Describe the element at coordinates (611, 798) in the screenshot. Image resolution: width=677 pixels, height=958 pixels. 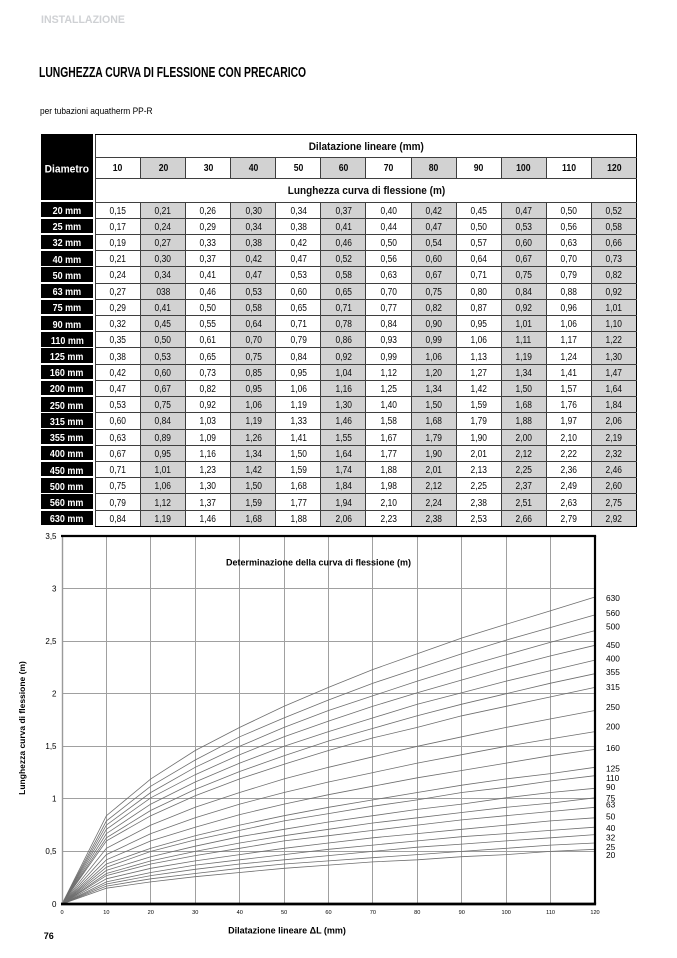
I see `svg-text: 75` at that location.